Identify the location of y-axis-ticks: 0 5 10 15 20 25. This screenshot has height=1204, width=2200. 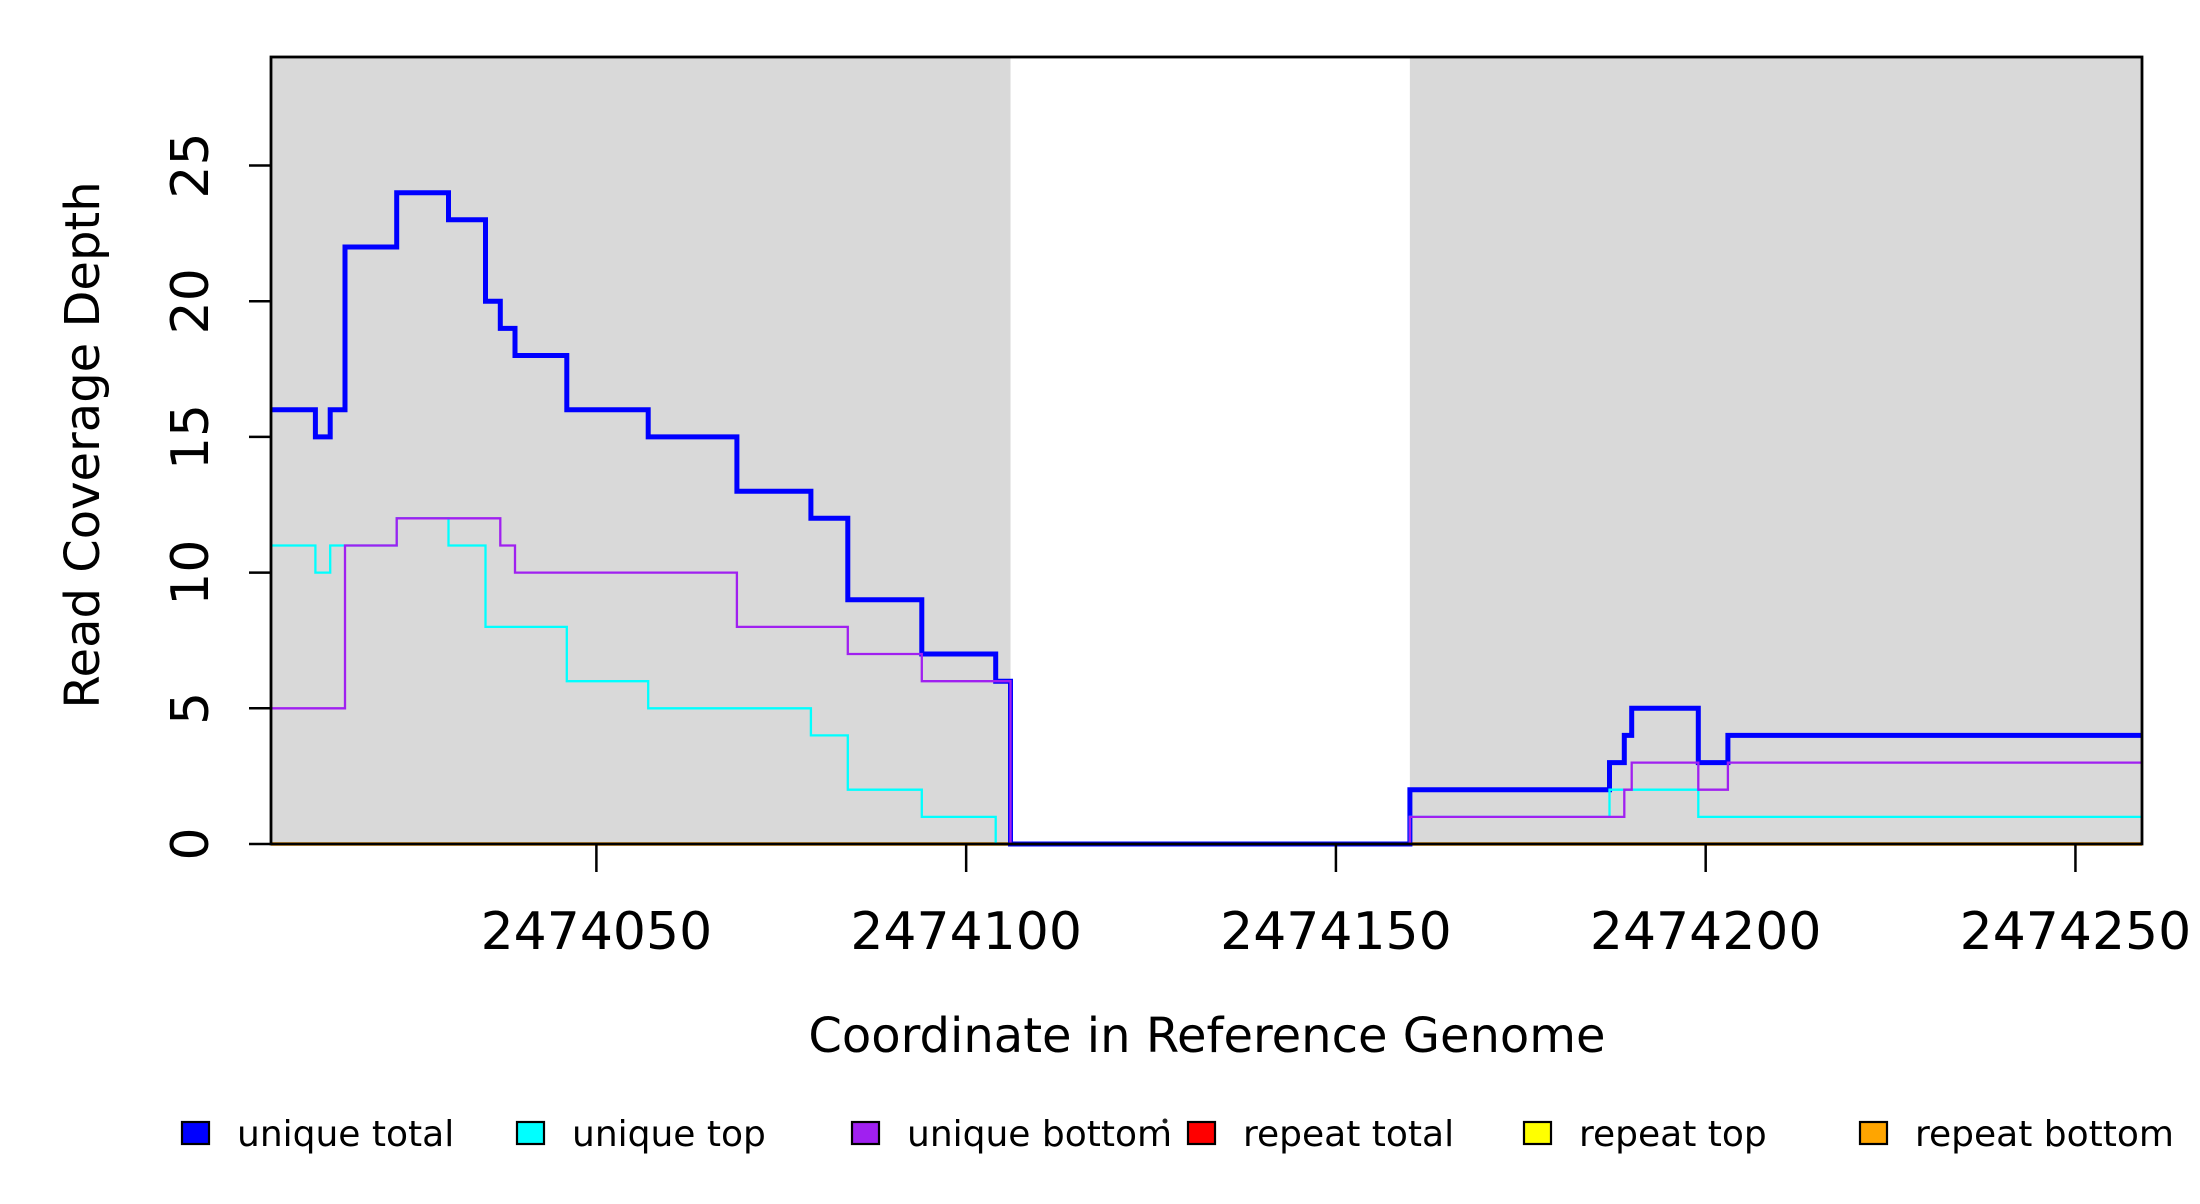
(216, 496).